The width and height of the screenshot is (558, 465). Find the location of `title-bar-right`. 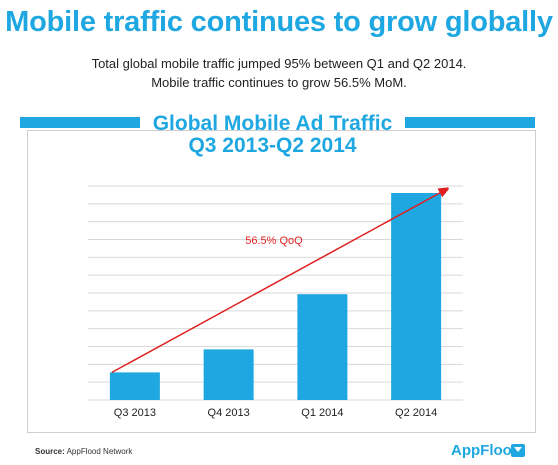

title-bar-right is located at coordinates (470, 122).